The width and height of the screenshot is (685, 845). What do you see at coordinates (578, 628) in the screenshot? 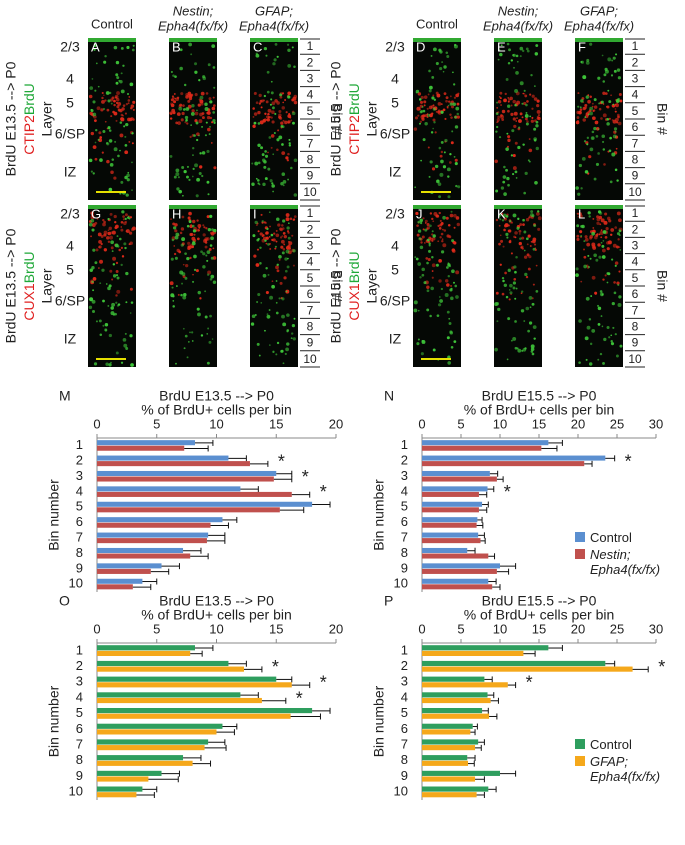
I see `x-tick-label: 20` at bounding box center [578, 628].